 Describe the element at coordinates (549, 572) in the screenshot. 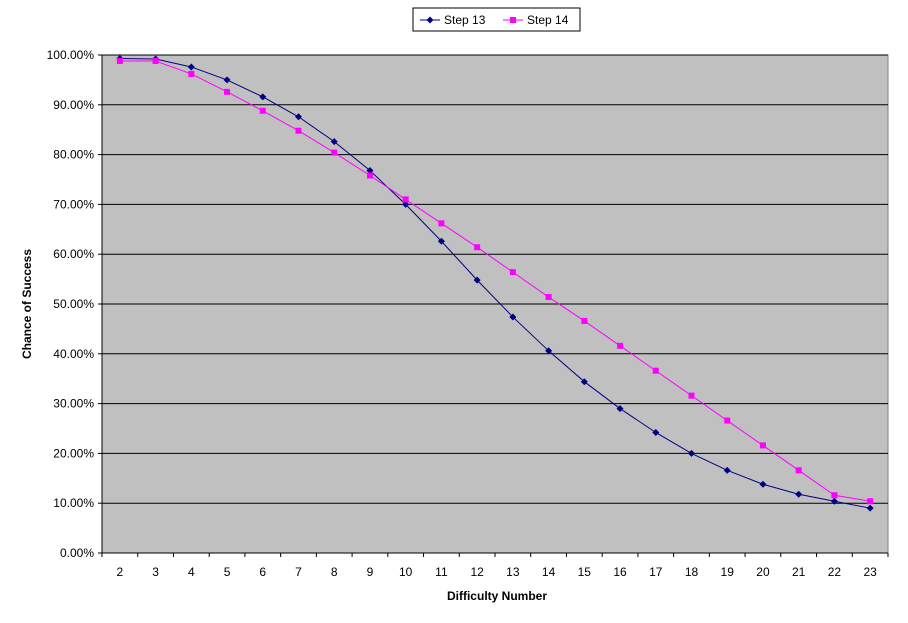

I see `x-tick-label: 14` at that location.